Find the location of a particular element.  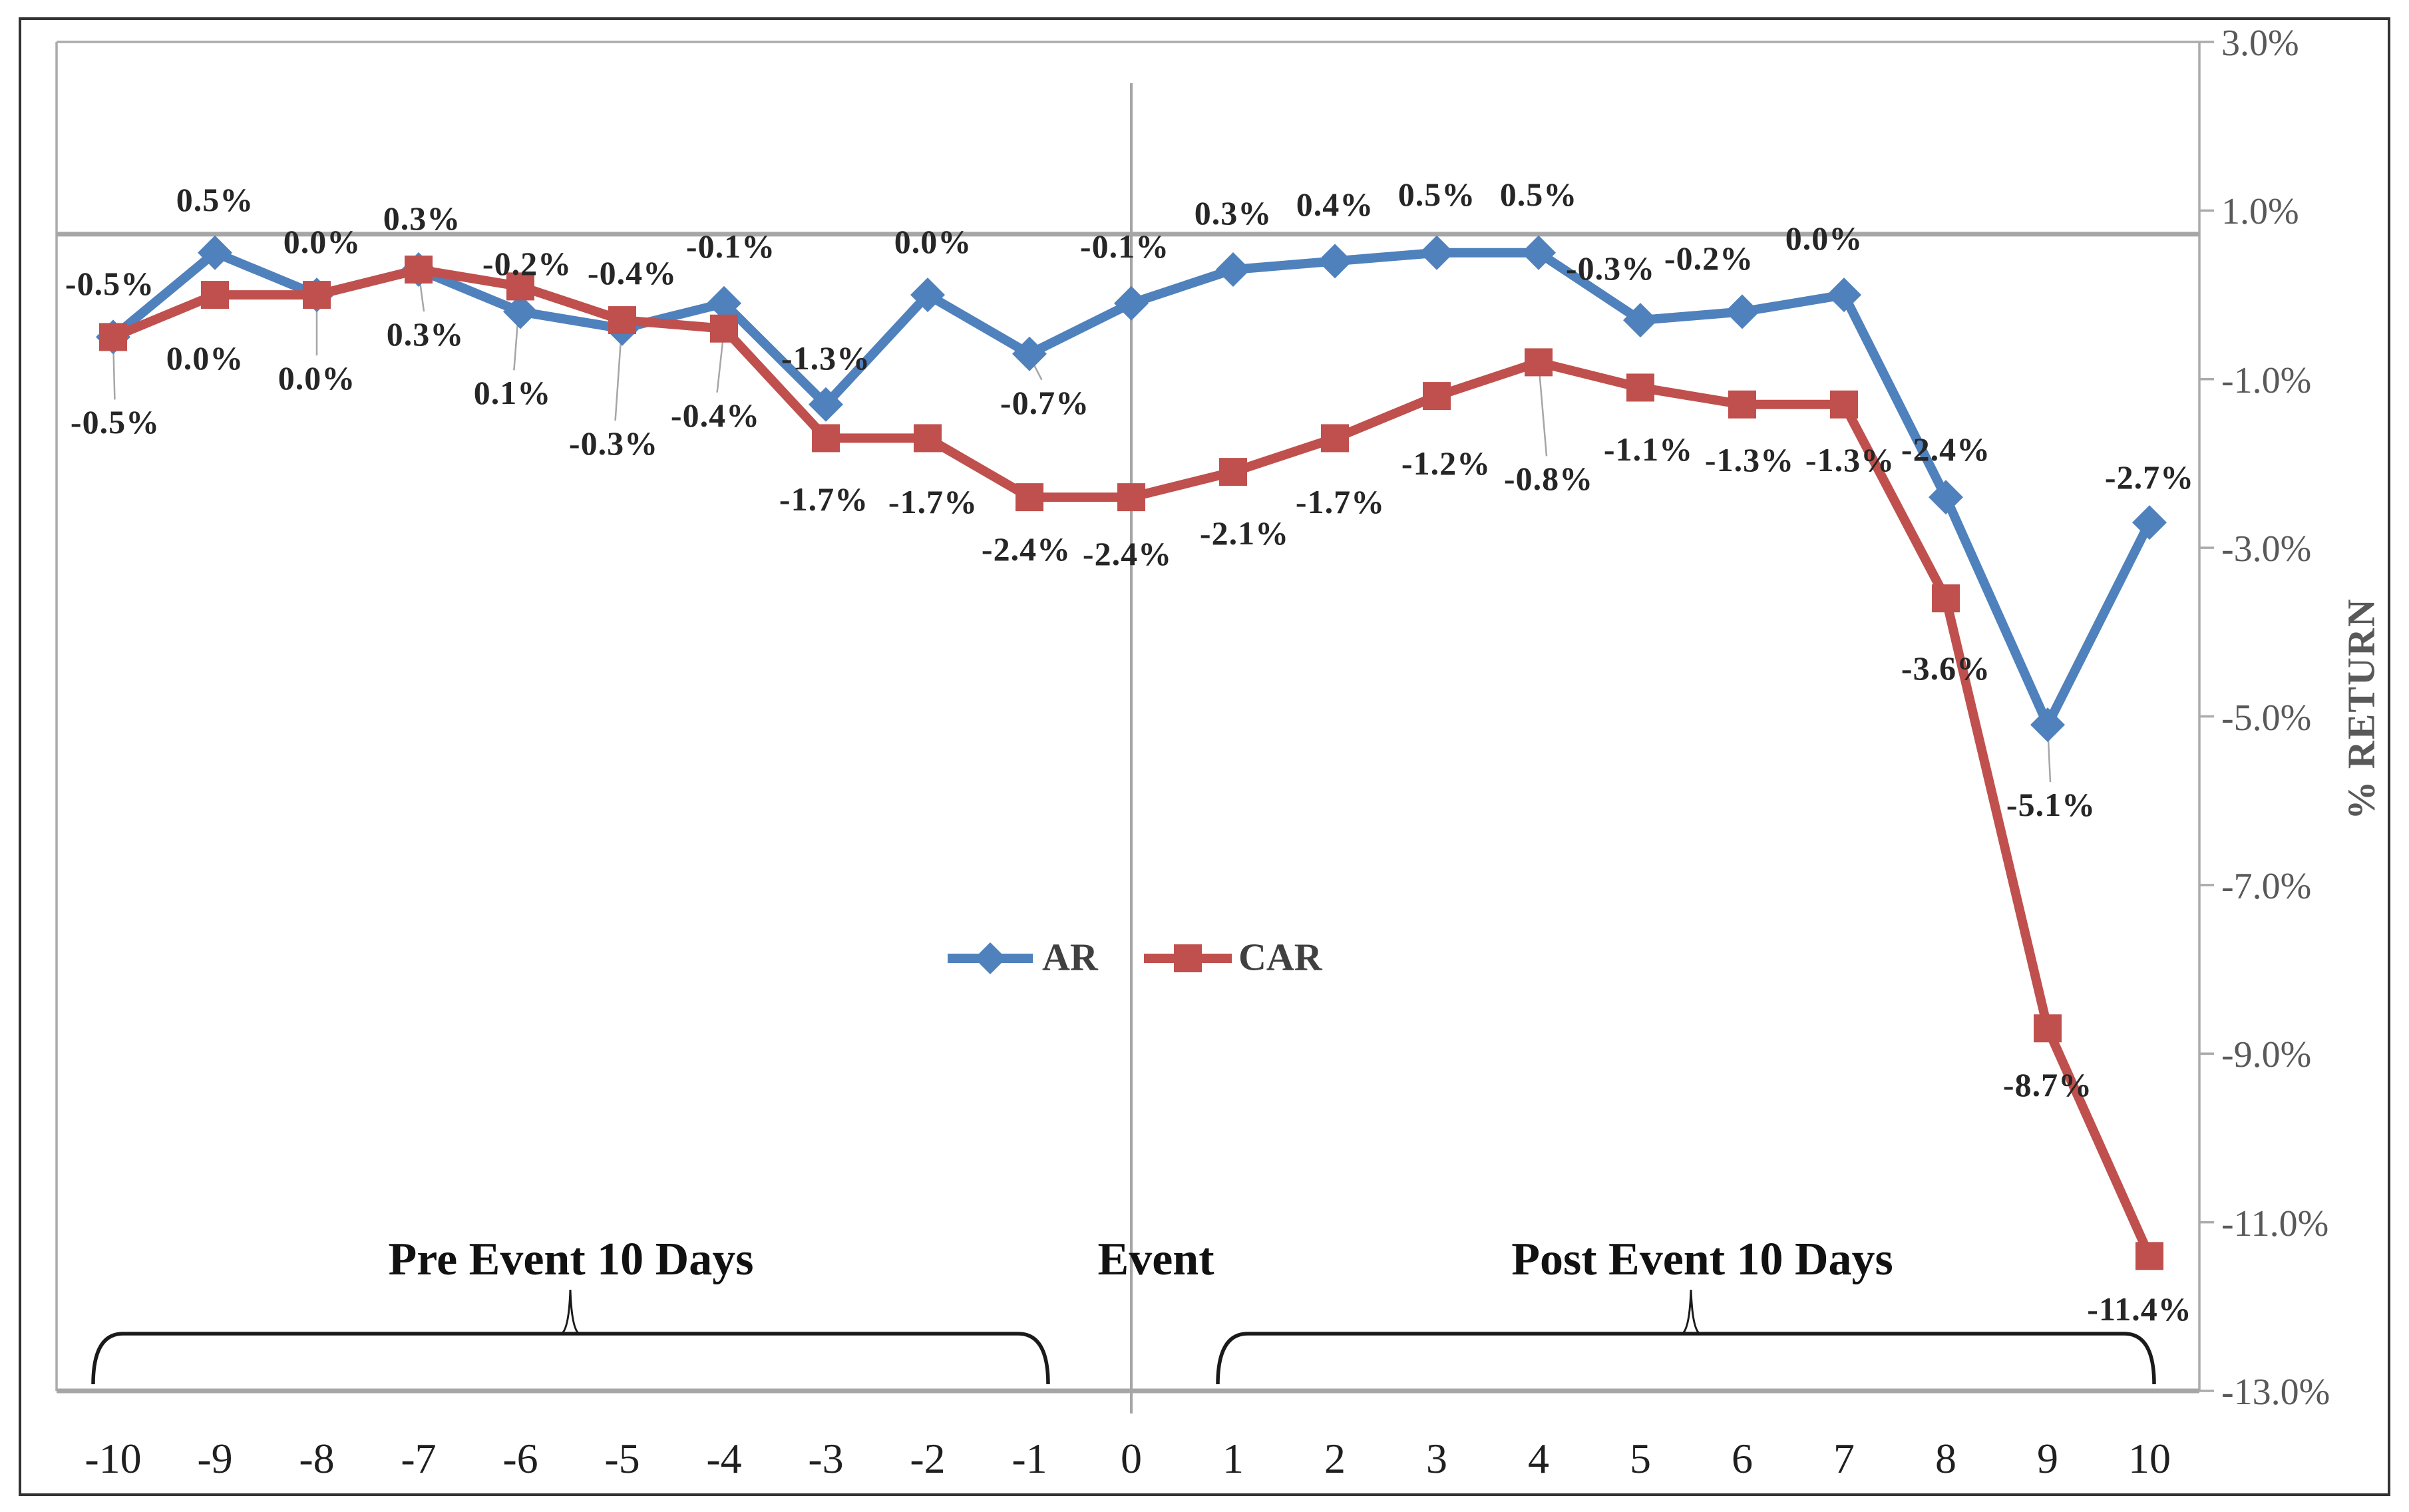

car-data-label: -0.8% is located at coordinates (1548, 479).